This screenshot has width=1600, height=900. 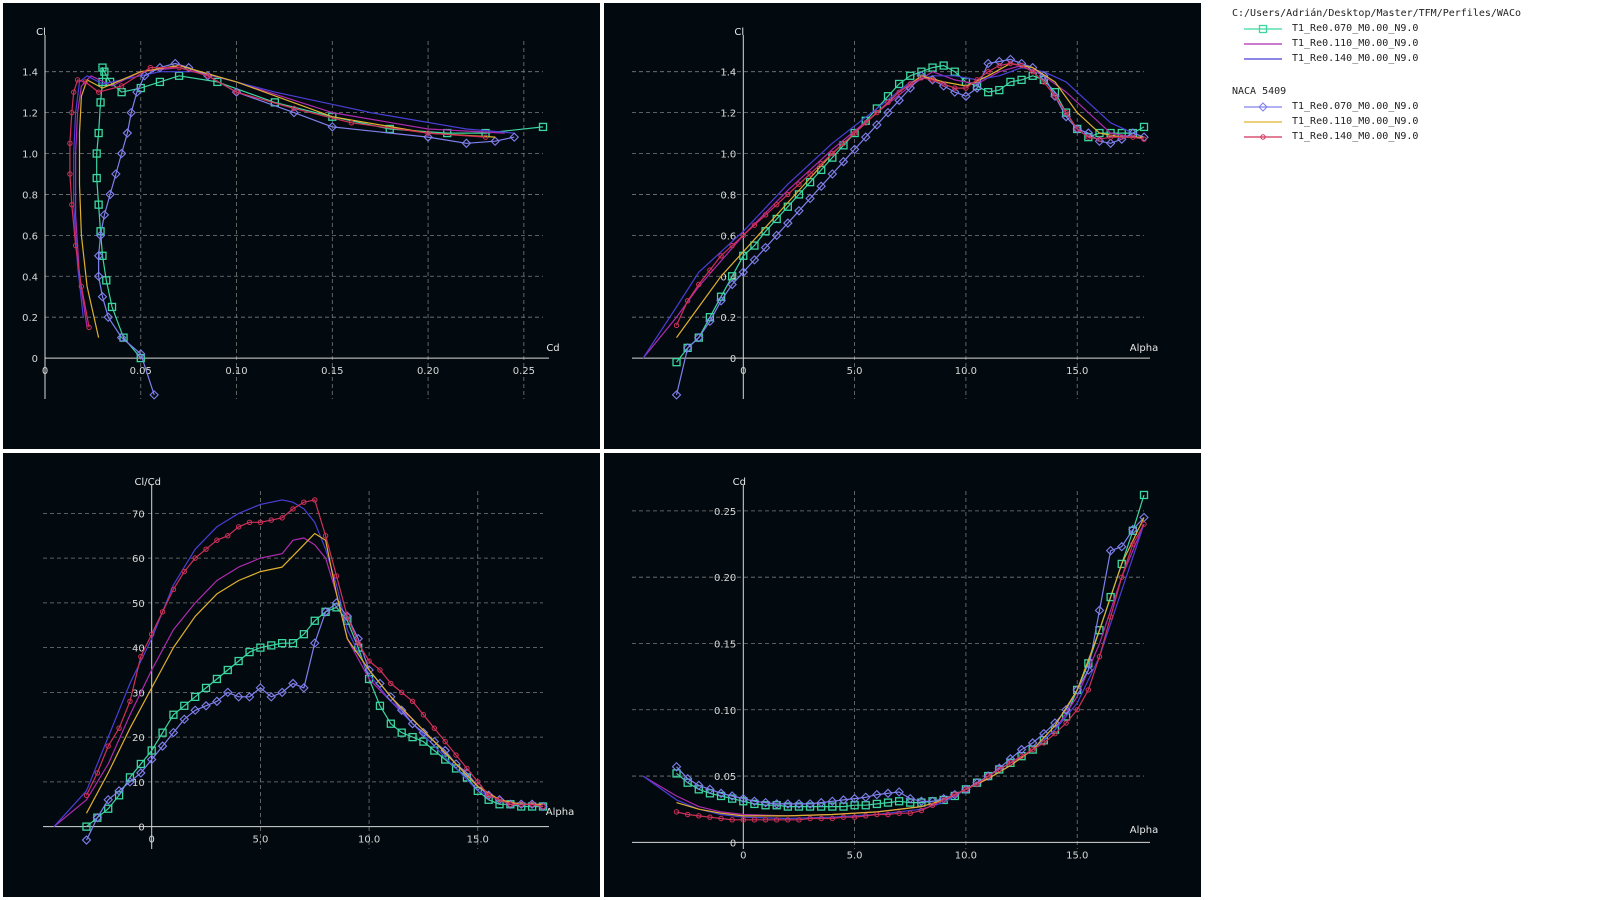 I want to click on x-axis-label: Alpha, so click(x=560, y=812).